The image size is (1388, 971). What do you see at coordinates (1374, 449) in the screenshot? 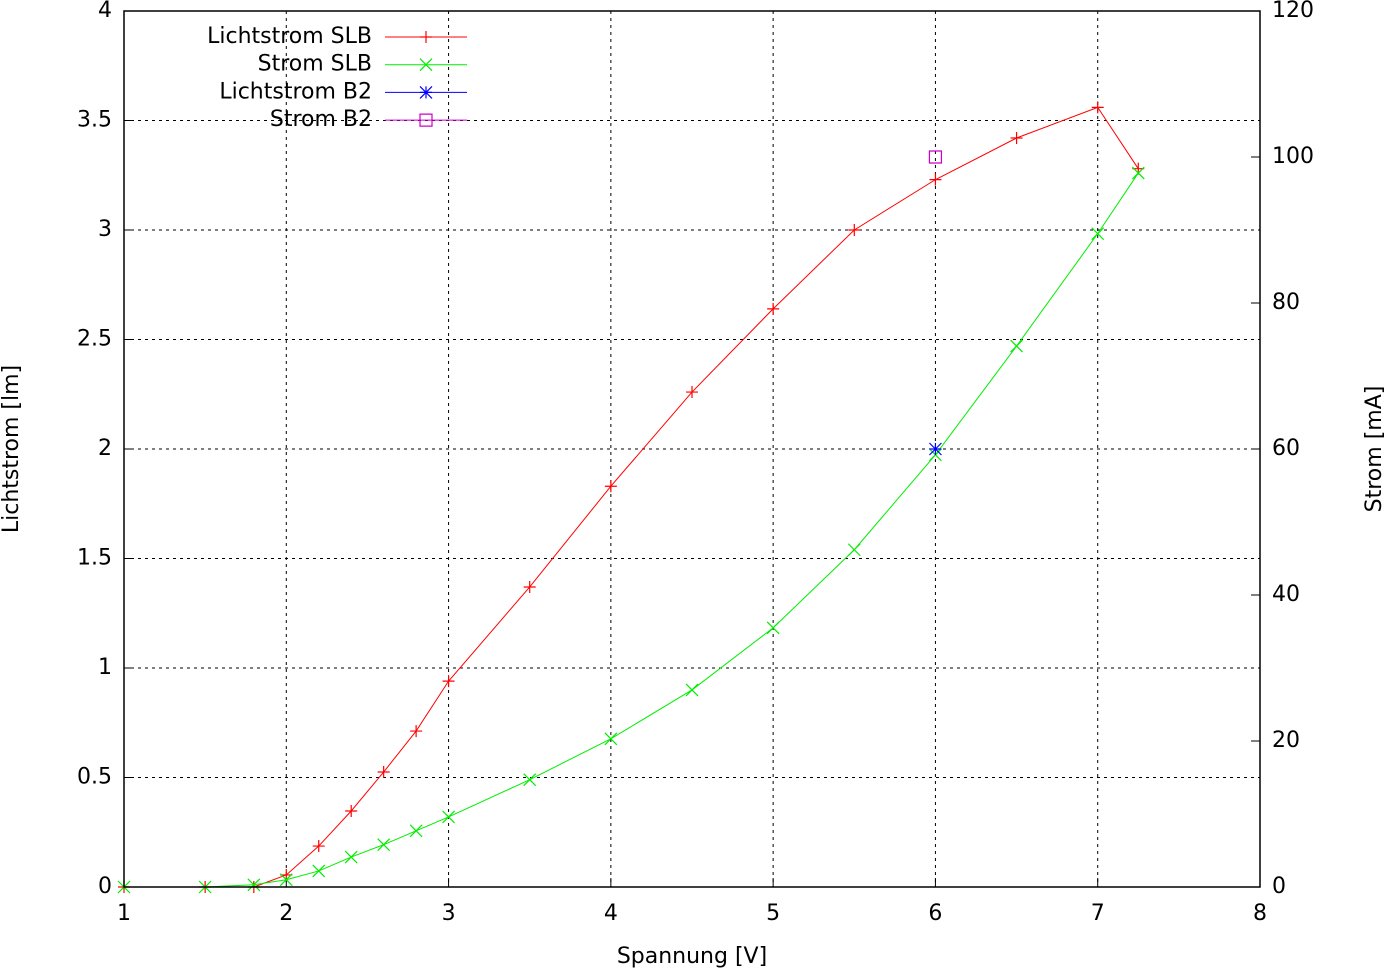
I see `y2-axis-label: Strom [mA]` at bounding box center [1374, 449].